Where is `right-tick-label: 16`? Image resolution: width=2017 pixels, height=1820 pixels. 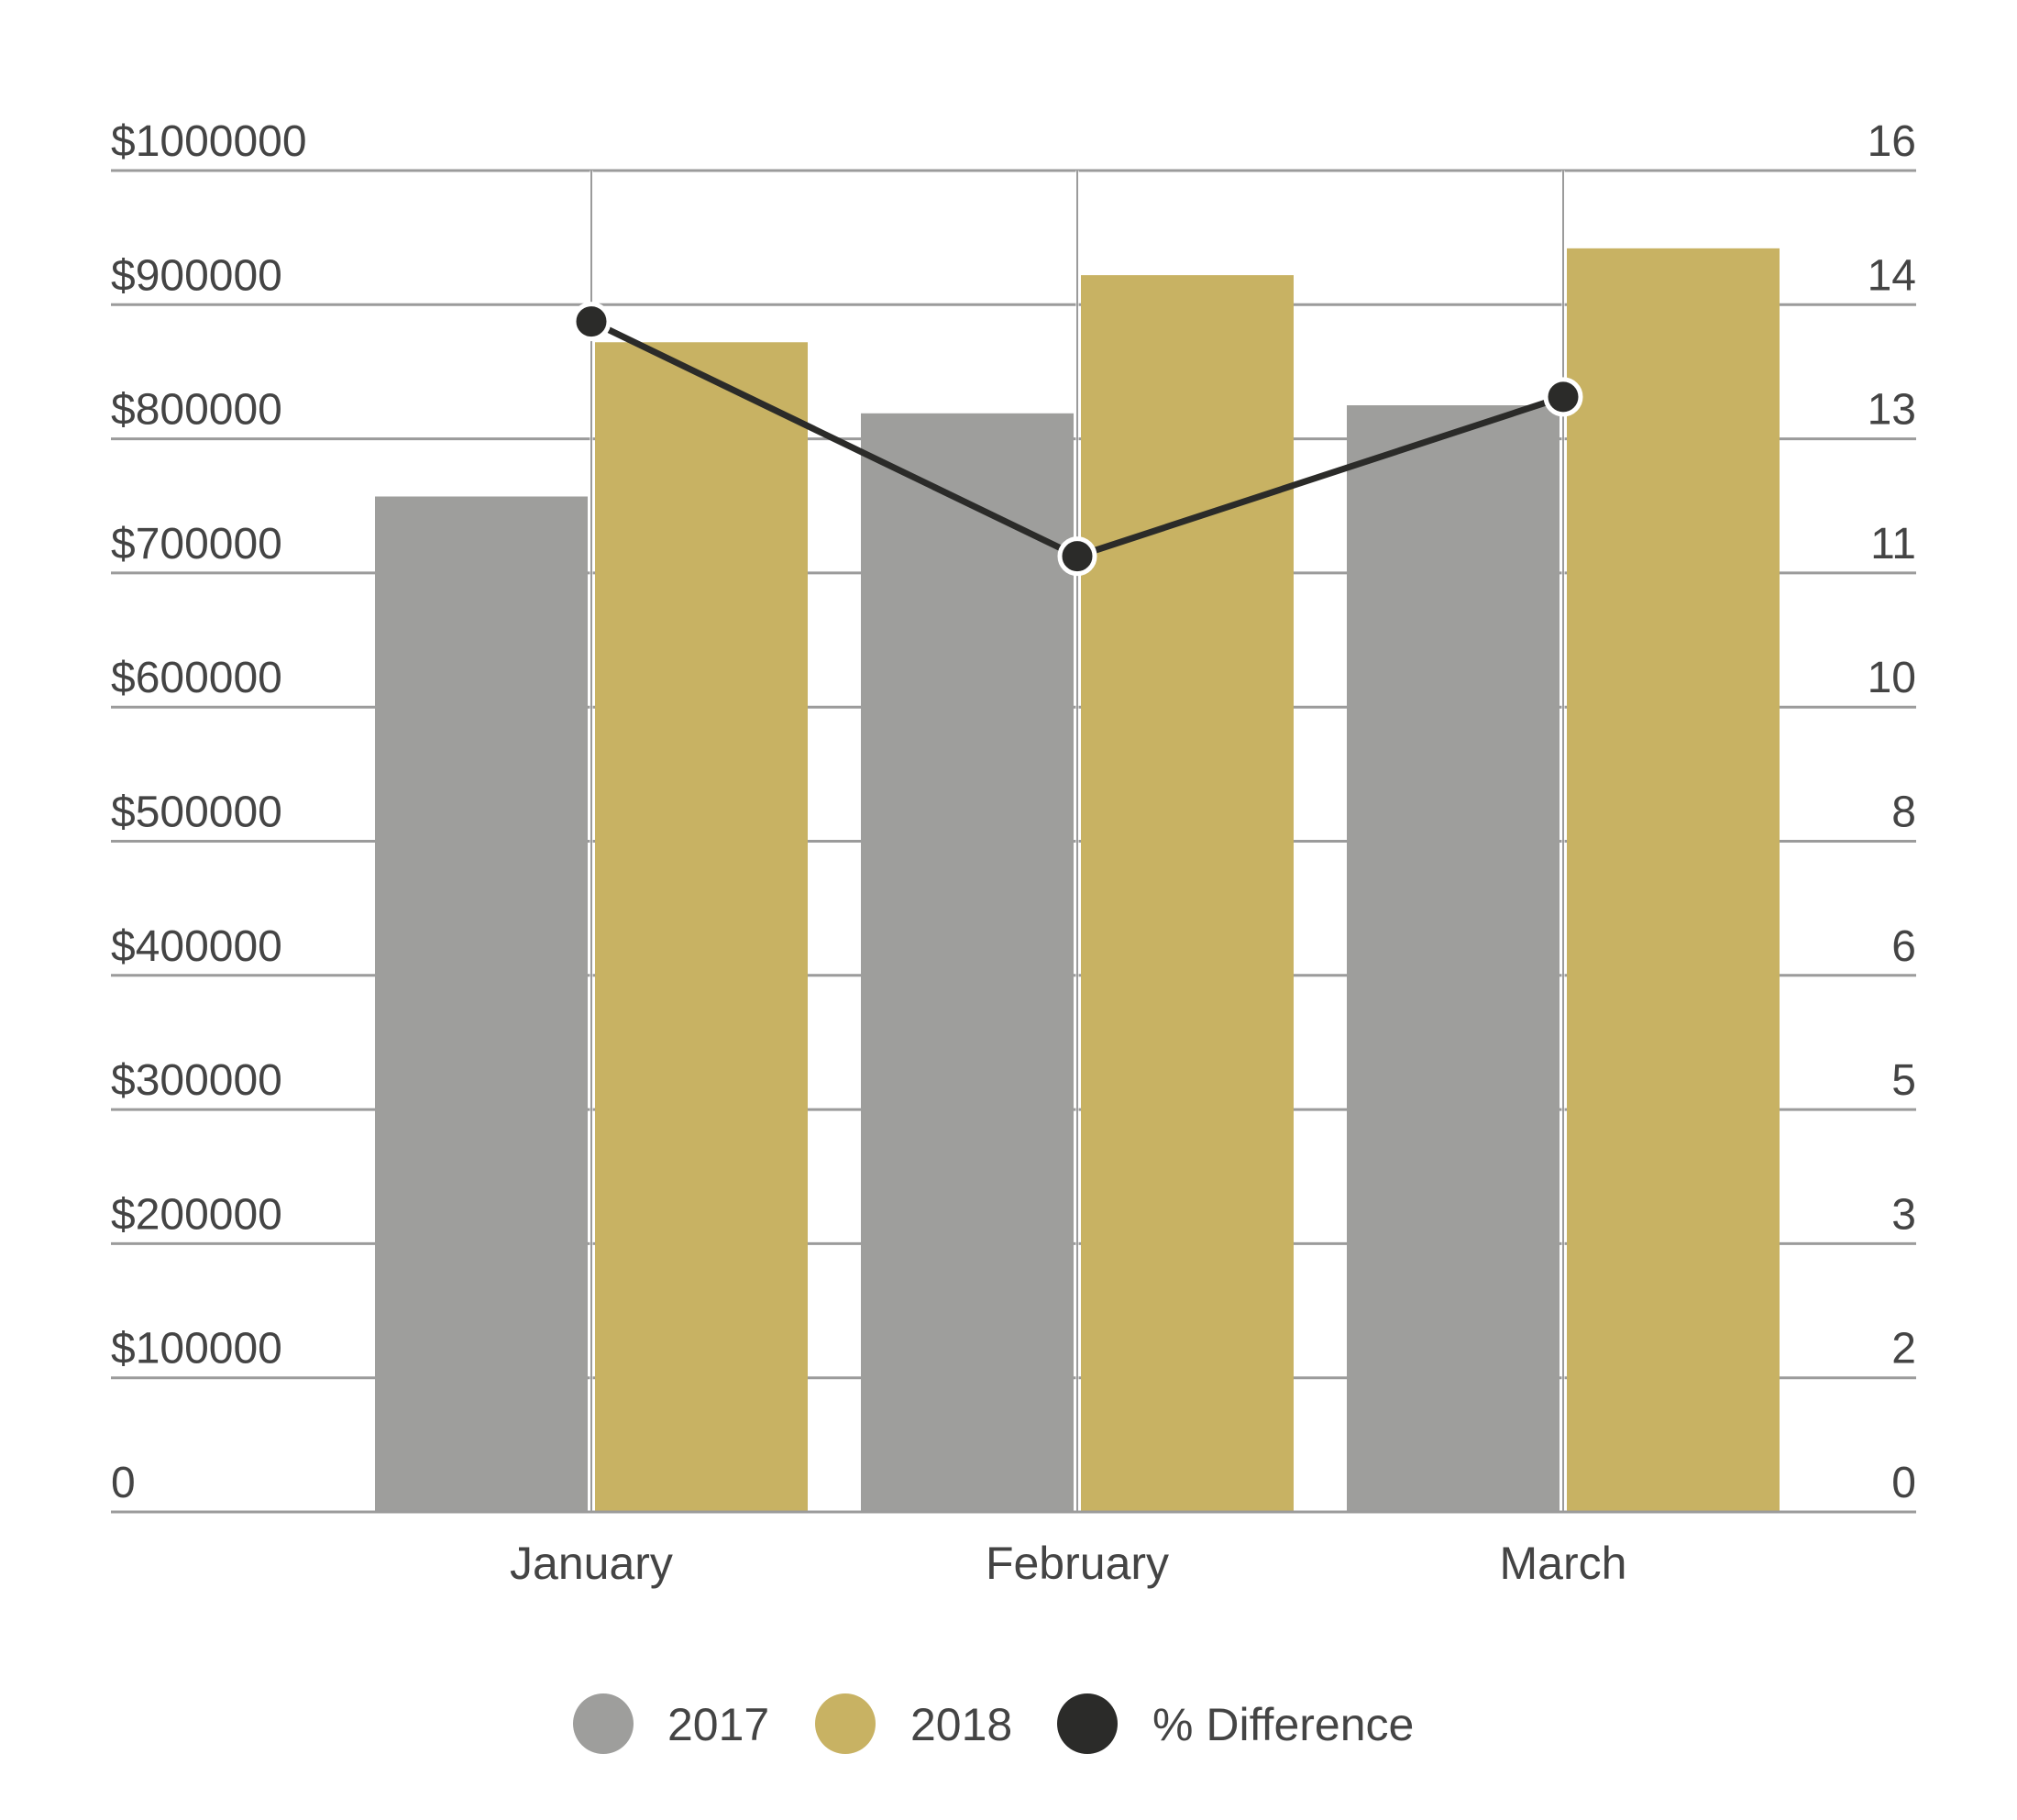 right-tick-label: 16 is located at coordinates (1892, 141).